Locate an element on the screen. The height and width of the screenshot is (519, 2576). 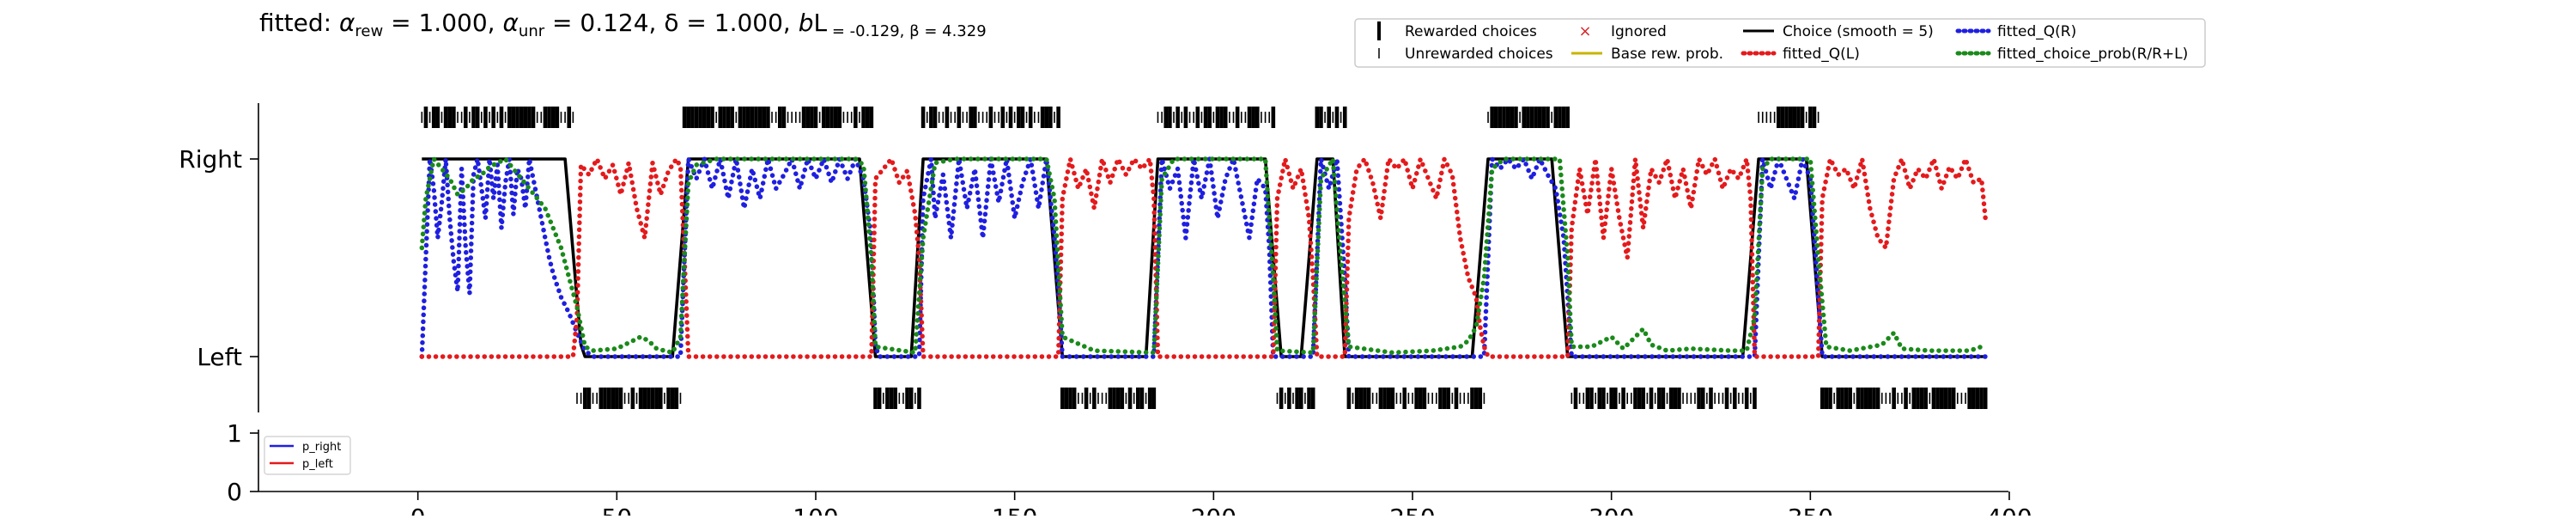
chart-title-part: = -0.129, β = 4.329 is located at coordinates (907, 31).